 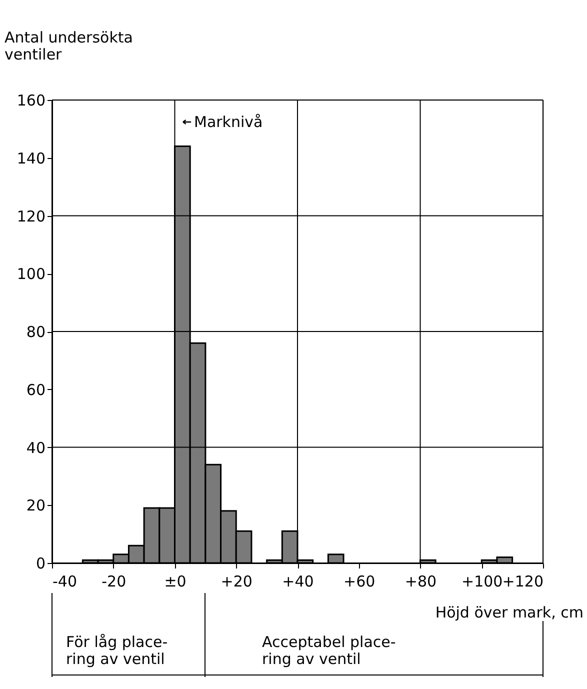 I want to click on y-tick-label: 0, so click(x=41, y=563).